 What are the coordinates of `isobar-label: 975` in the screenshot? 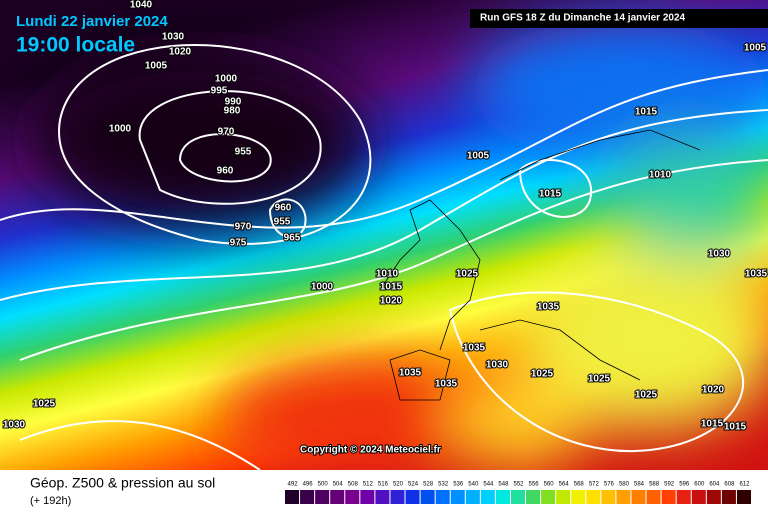 It's located at (238, 243).